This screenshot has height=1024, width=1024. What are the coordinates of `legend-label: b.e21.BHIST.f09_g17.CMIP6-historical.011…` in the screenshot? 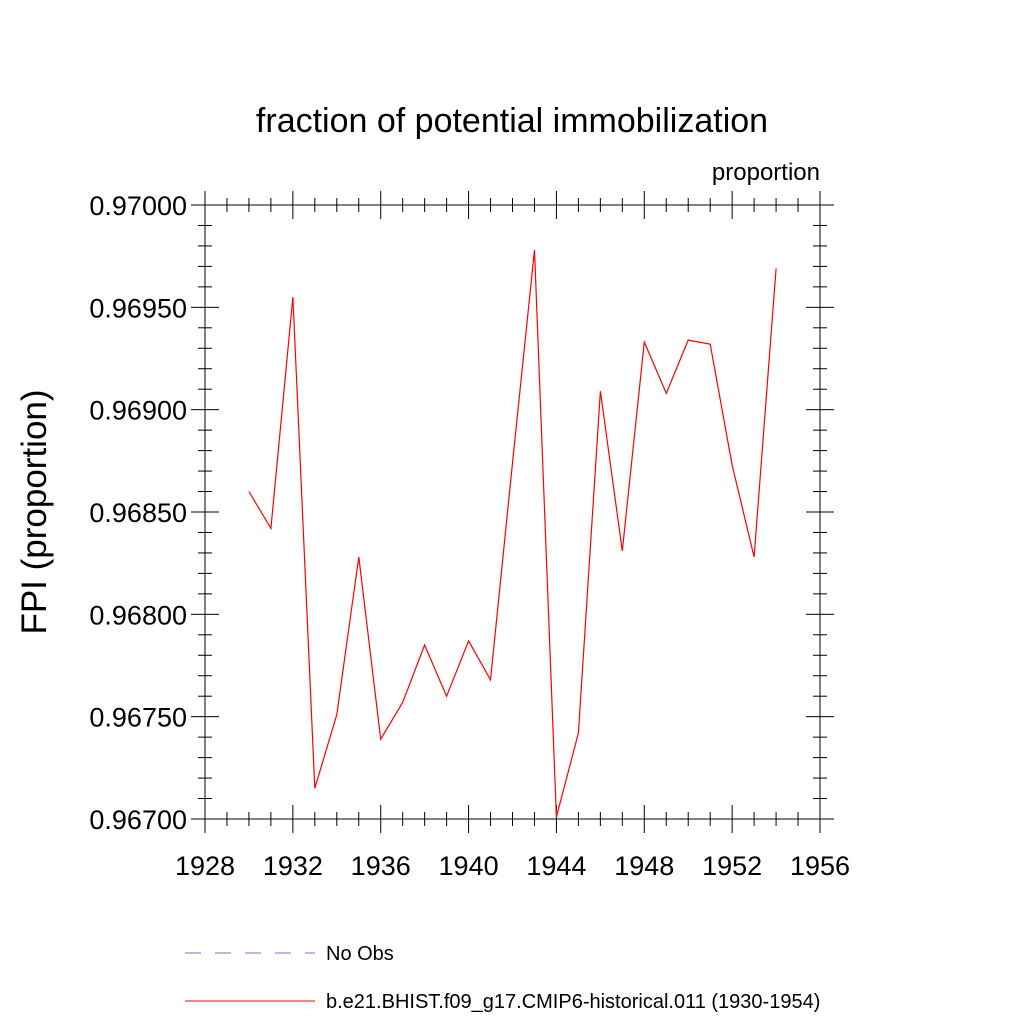 It's located at (573, 1002).